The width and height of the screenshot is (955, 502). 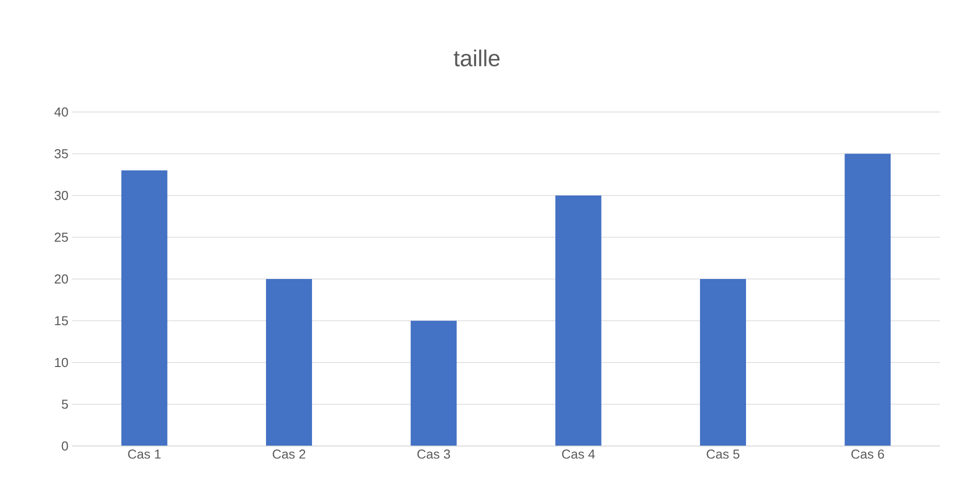 What do you see at coordinates (61, 153) in the screenshot?
I see `y-tick-label: 35` at bounding box center [61, 153].